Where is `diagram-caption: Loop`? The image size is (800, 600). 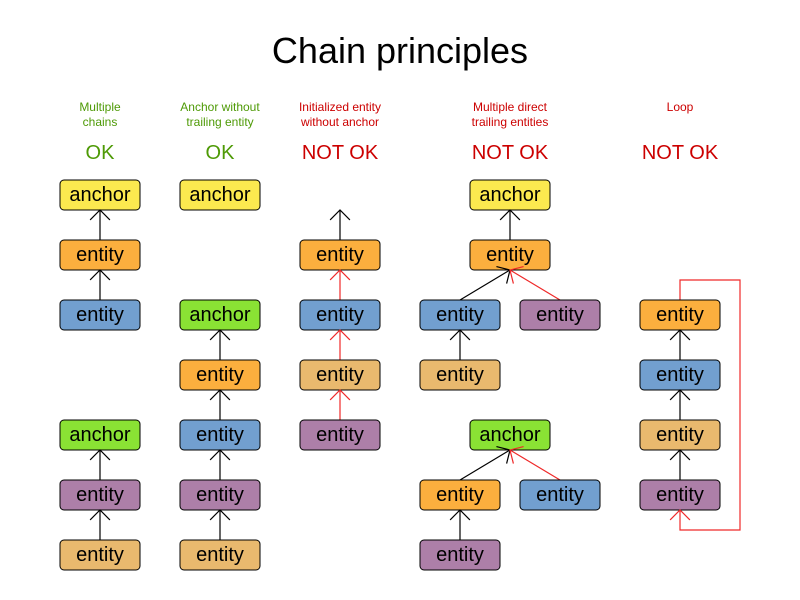 diagram-caption: Loop is located at coordinates (680, 107).